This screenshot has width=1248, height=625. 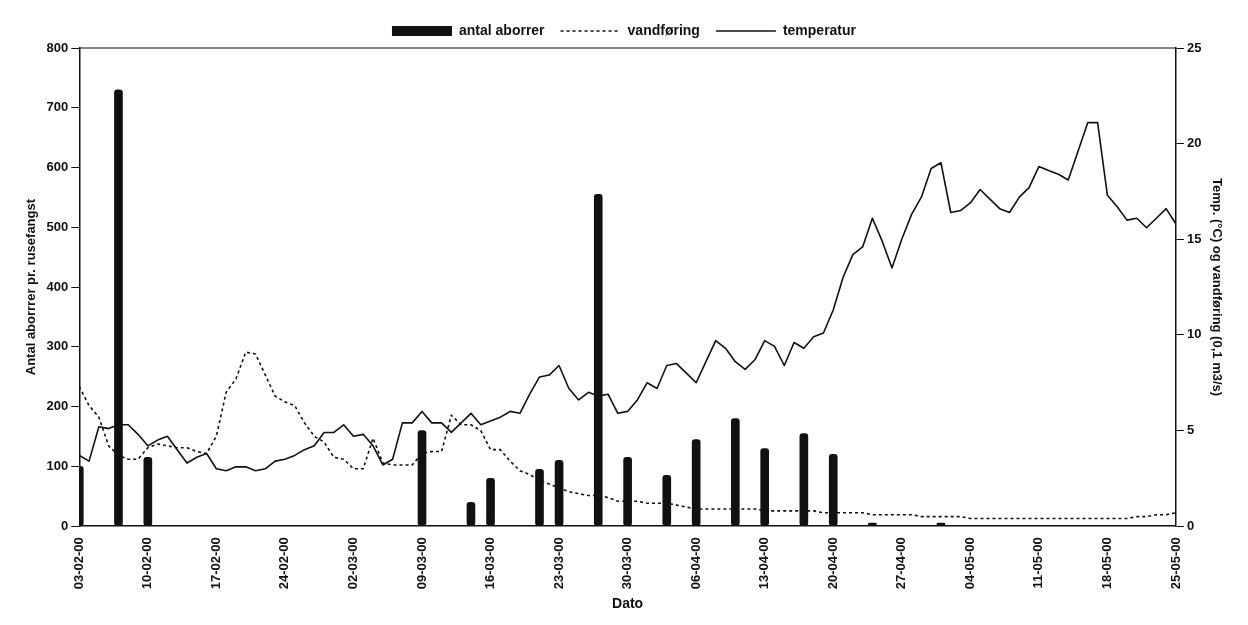 I want to click on y2-tick-label: 5, so click(x=1190, y=430).